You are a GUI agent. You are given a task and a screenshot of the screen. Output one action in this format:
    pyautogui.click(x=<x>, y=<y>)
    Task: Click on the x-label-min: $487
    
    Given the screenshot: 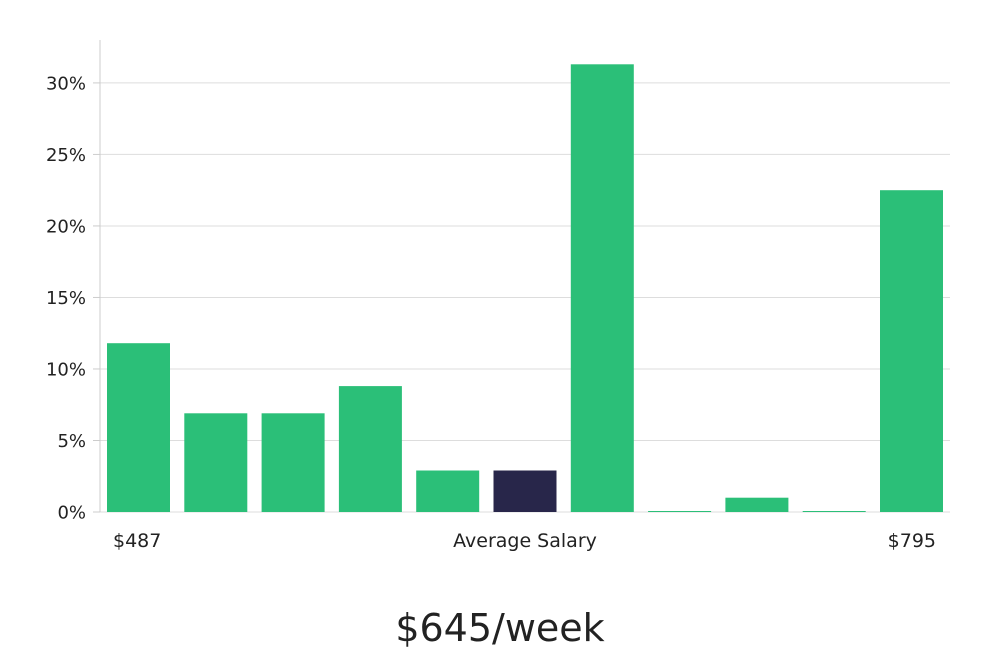 What is the action you would take?
    pyautogui.click(x=137, y=541)
    